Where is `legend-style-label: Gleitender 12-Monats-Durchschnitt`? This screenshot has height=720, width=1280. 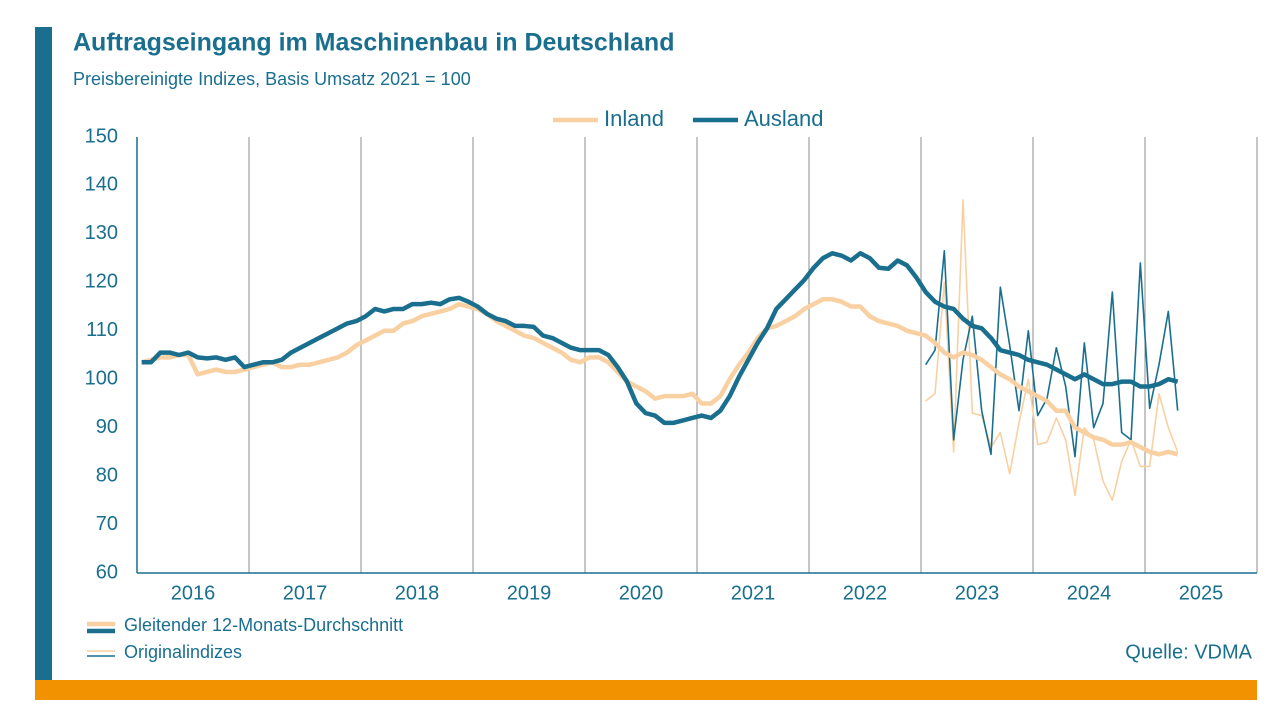 legend-style-label: Gleitender 12-Monats-Durchschnitt is located at coordinates (263, 625).